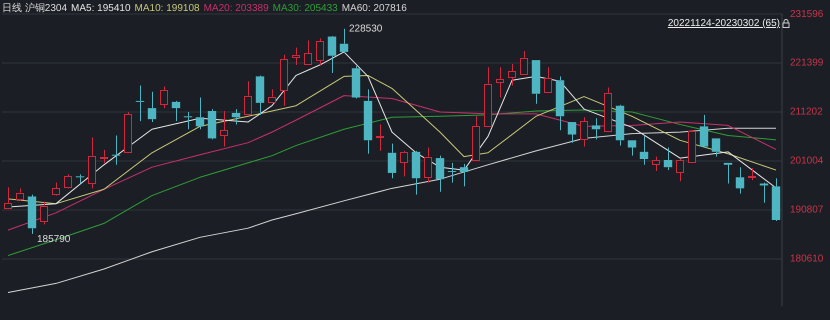  I want to click on text: MA5: 195410, so click(101, 8).